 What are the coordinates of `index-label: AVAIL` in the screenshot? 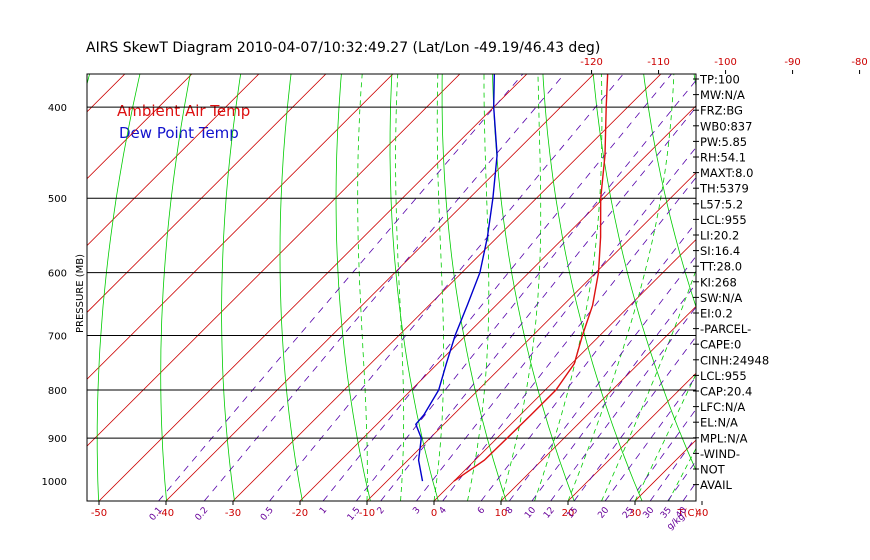 It's located at (716, 485).